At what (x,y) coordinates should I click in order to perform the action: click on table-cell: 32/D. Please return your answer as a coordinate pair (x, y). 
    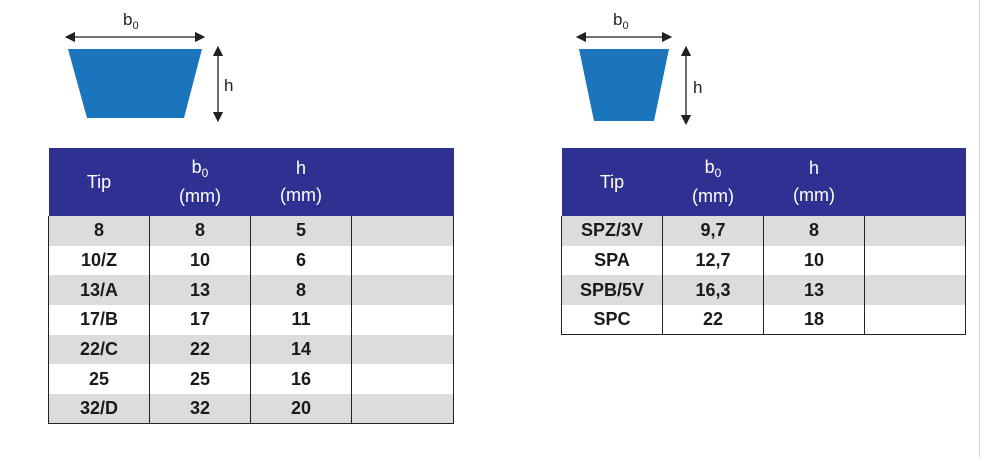
    Looking at the image, I should click on (99, 409).